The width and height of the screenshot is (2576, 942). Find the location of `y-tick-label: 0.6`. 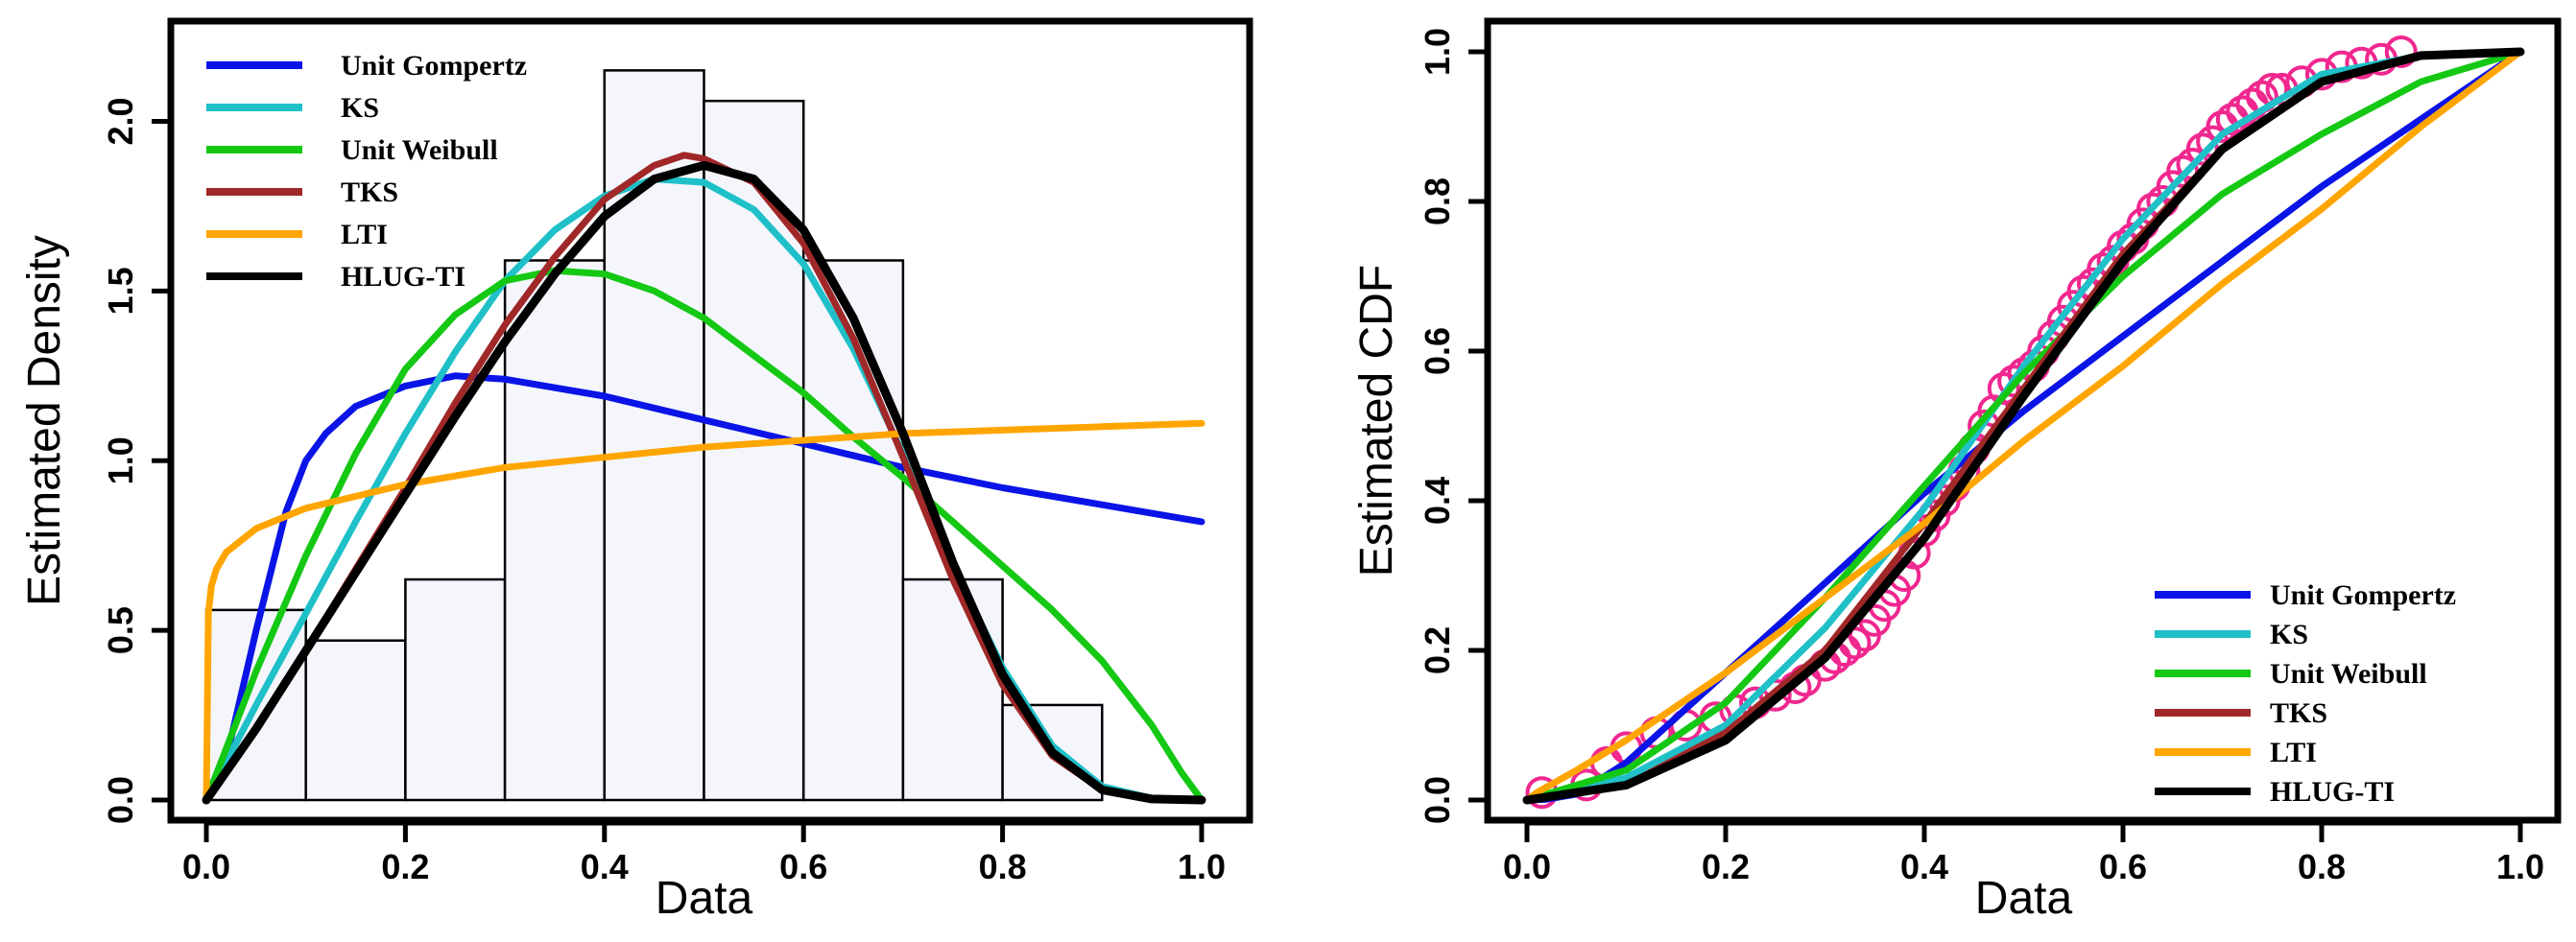

y-tick-label: 0.6 is located at coordinates (1437, 351).